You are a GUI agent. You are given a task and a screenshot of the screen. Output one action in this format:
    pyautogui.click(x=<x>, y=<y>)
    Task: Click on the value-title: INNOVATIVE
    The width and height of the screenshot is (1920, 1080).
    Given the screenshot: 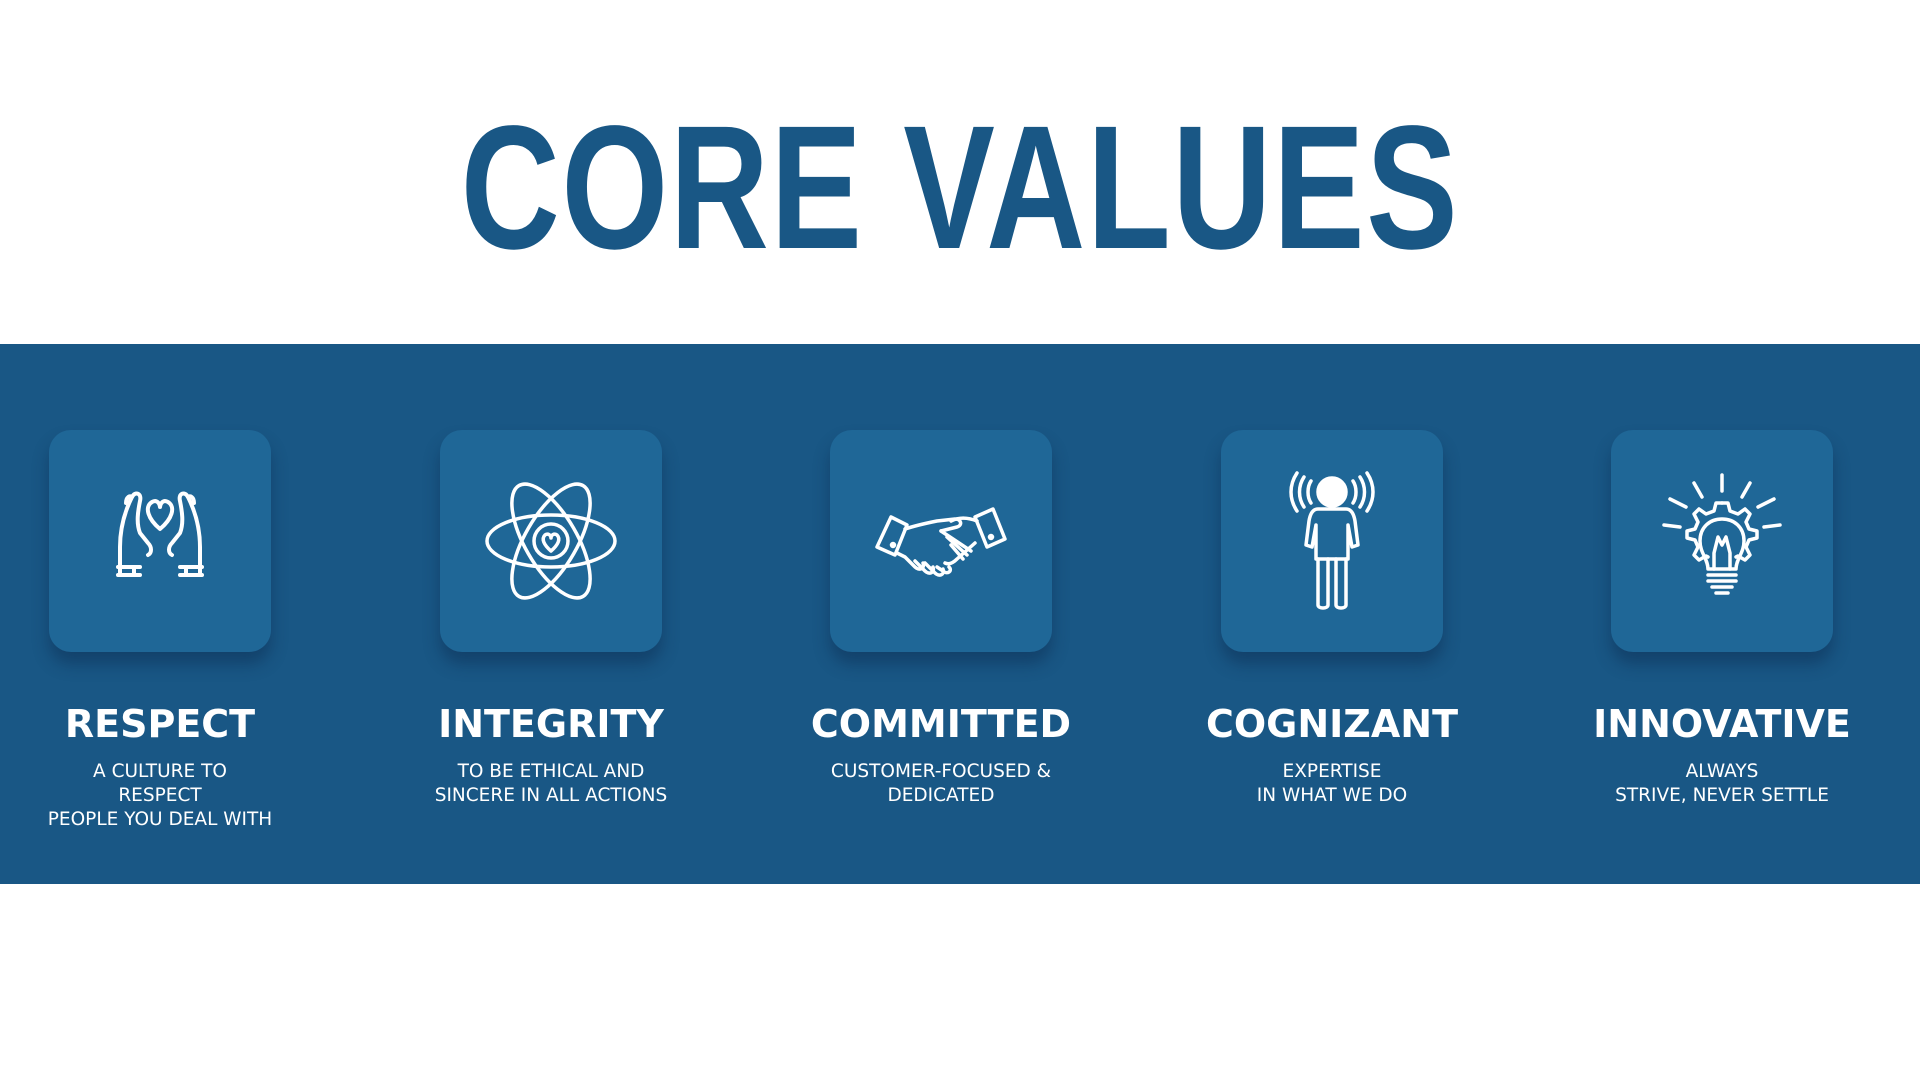 What is the action you would take?
    pyautogui.click(x=1722, y=724)
    